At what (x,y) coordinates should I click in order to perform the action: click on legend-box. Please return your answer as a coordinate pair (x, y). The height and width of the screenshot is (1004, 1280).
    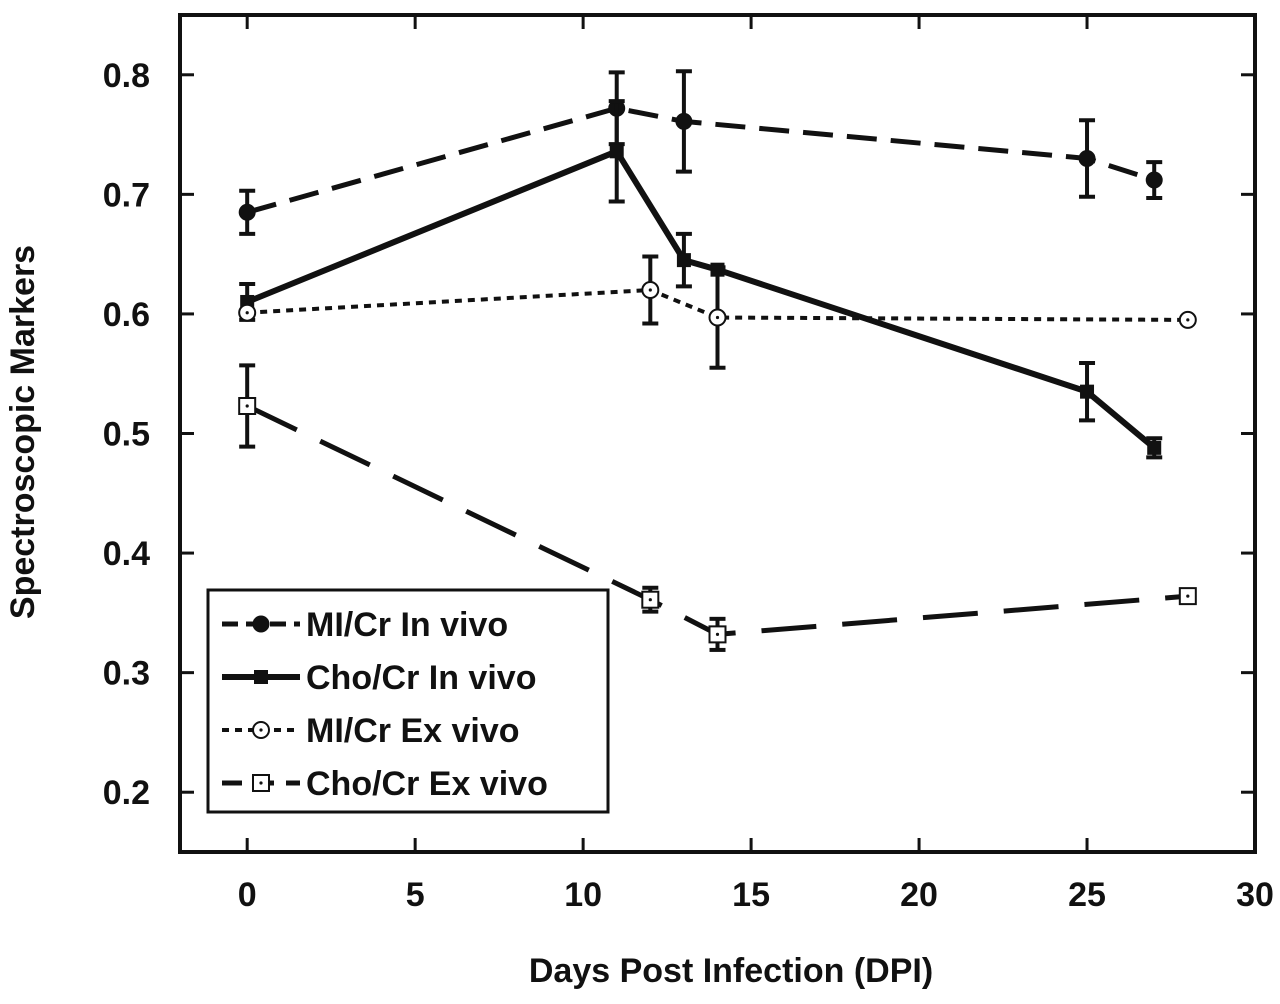
    Looking at the image, I should click on (408, 701).